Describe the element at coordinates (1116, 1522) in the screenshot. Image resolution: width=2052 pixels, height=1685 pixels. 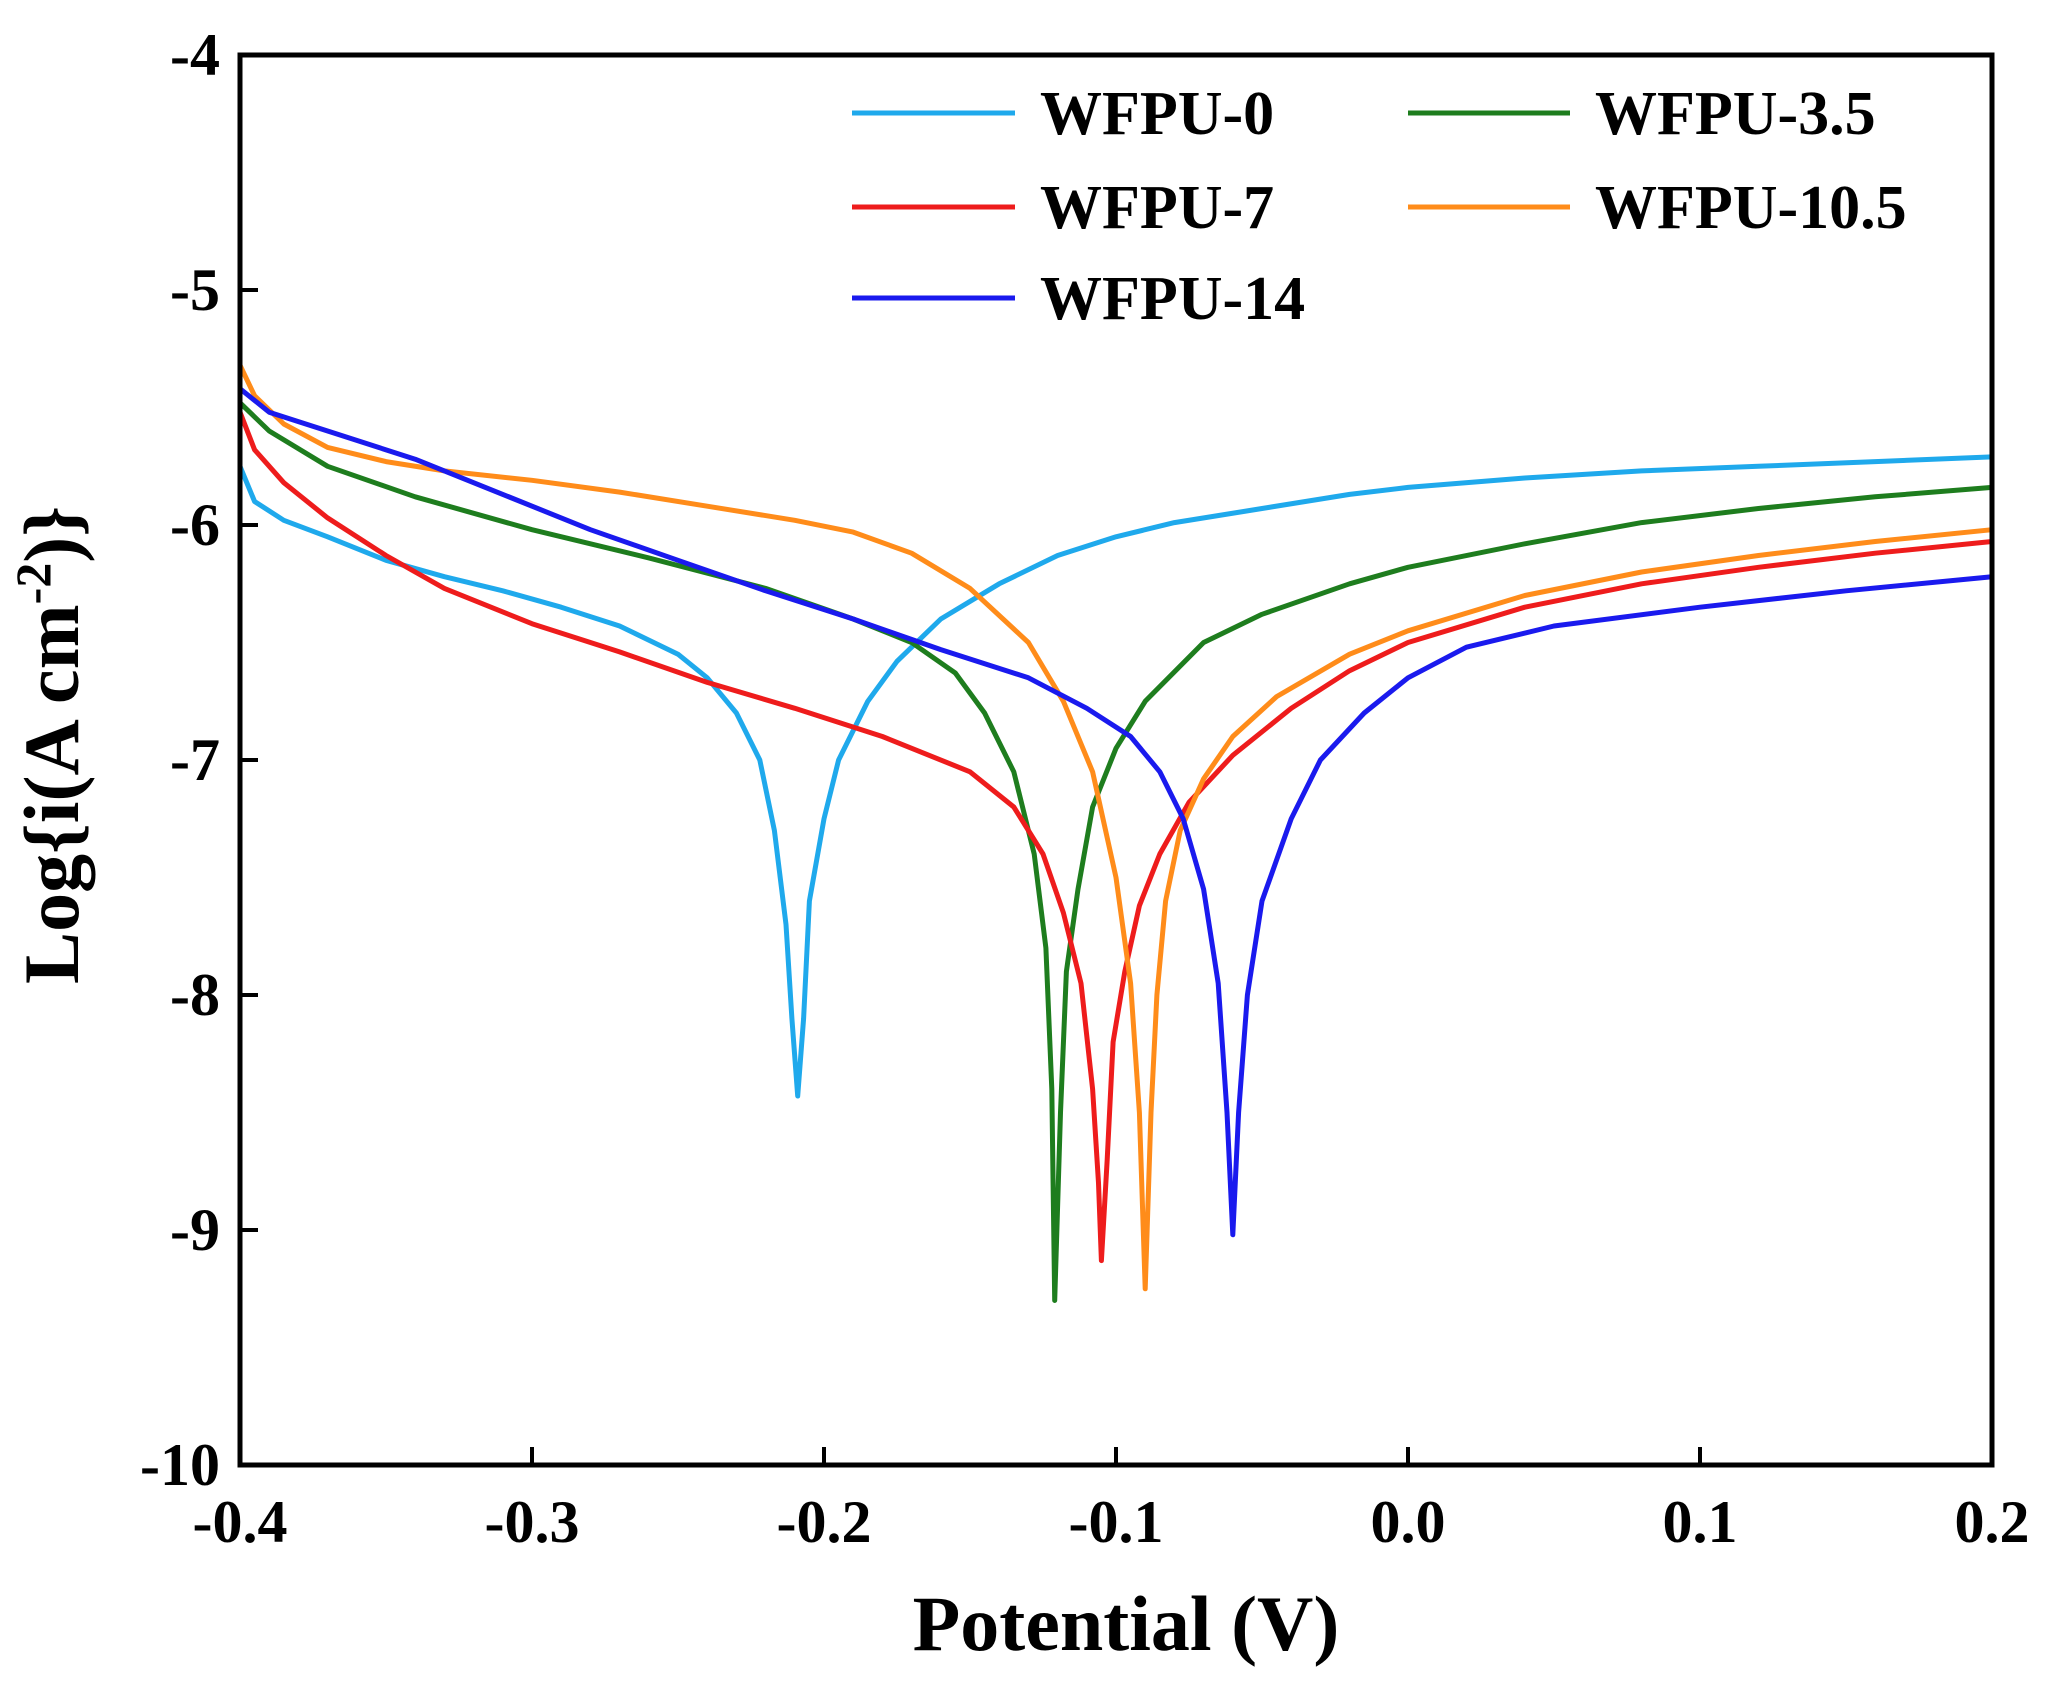
I see `x-tick-label: -0.1` at that location.